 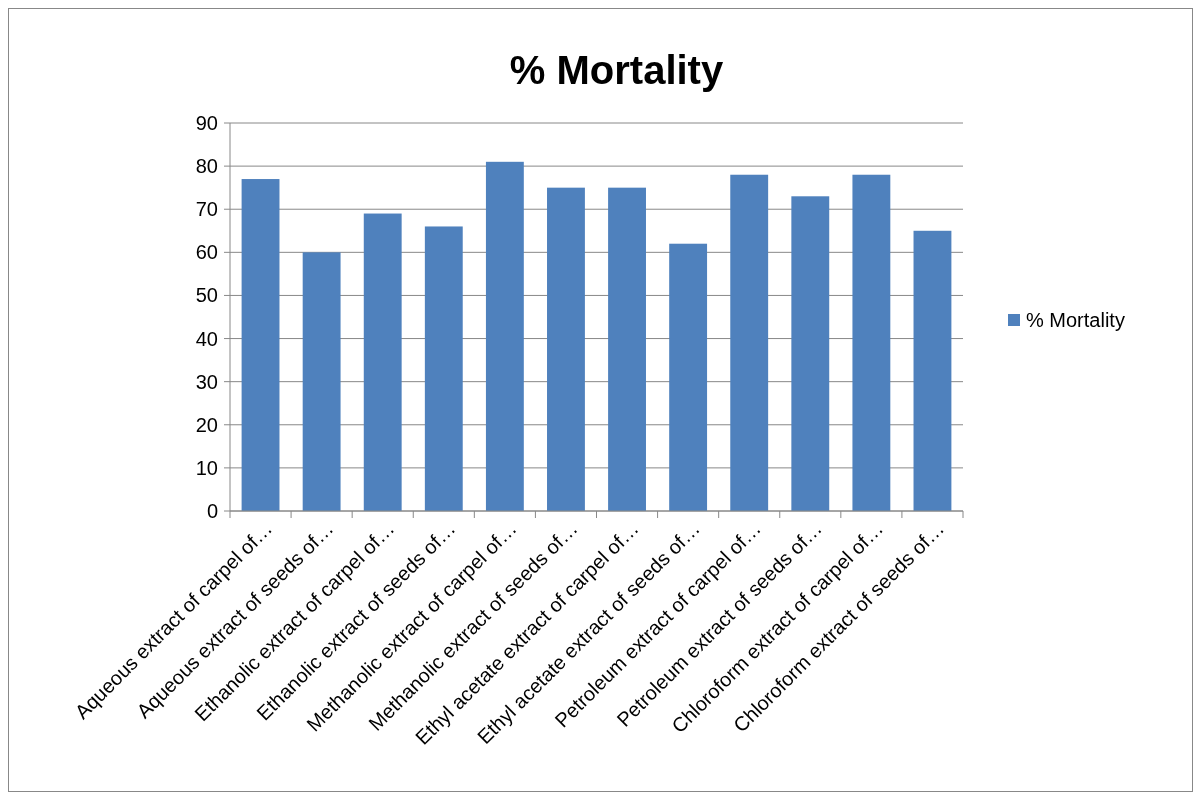 What do you see at coordinates (206, 295) in the screenshot?
I see `y-tick-label: 50` at bounding box center [206, 295].